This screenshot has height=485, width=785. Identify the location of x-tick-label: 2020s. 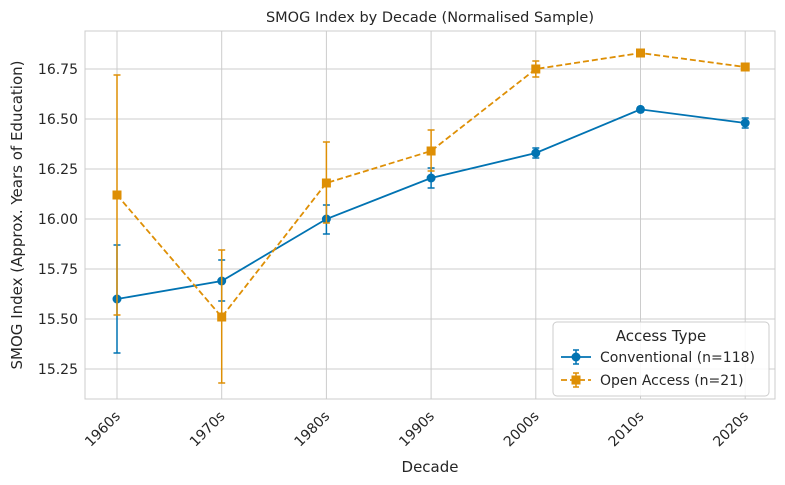
(731, 430).